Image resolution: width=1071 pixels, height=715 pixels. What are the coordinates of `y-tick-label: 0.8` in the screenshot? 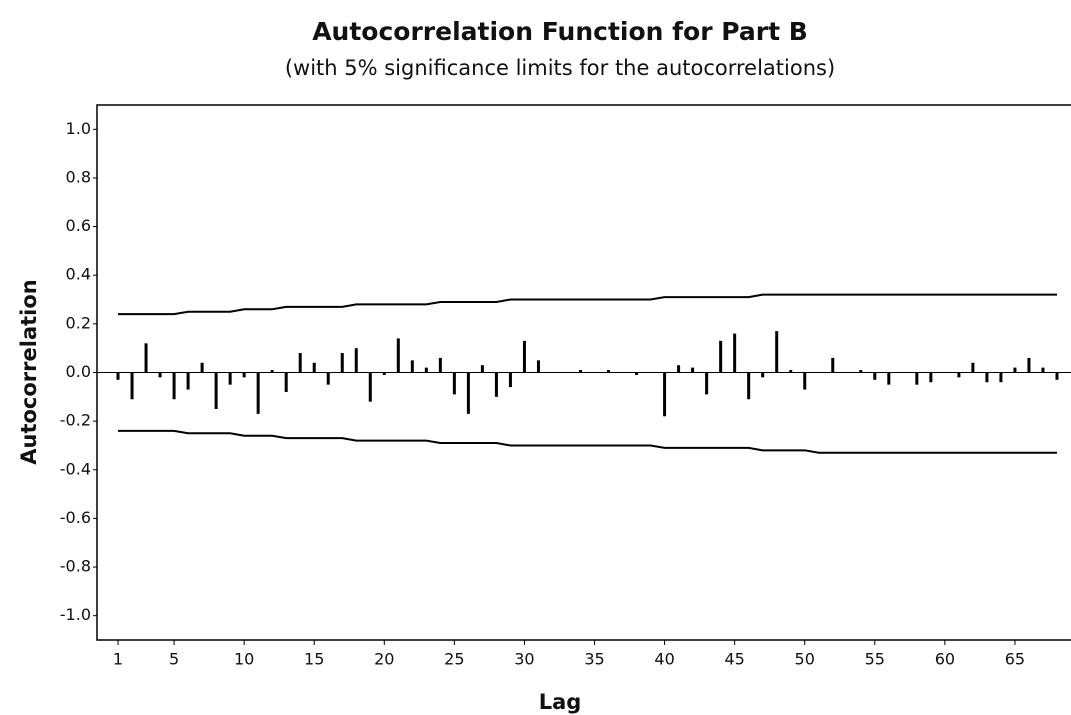 It's located at (78, 176).